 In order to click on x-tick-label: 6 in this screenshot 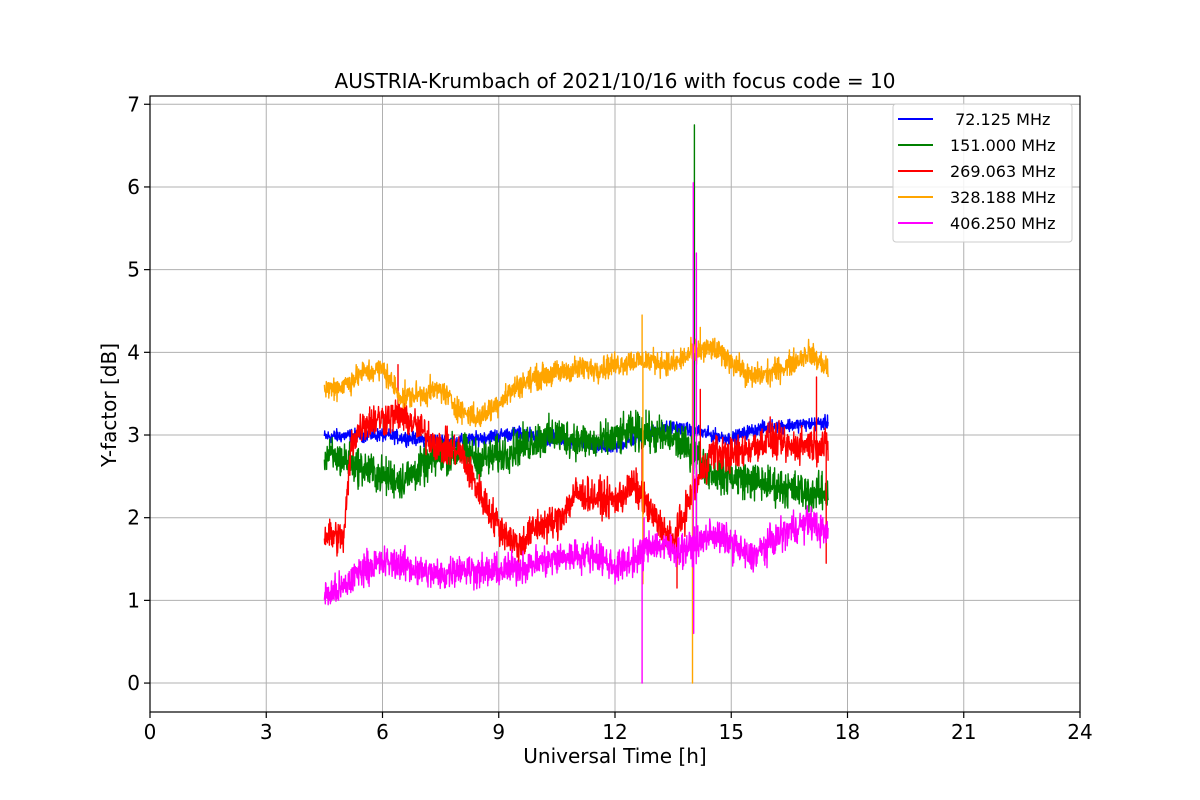, I will do `click(382, 732)`.